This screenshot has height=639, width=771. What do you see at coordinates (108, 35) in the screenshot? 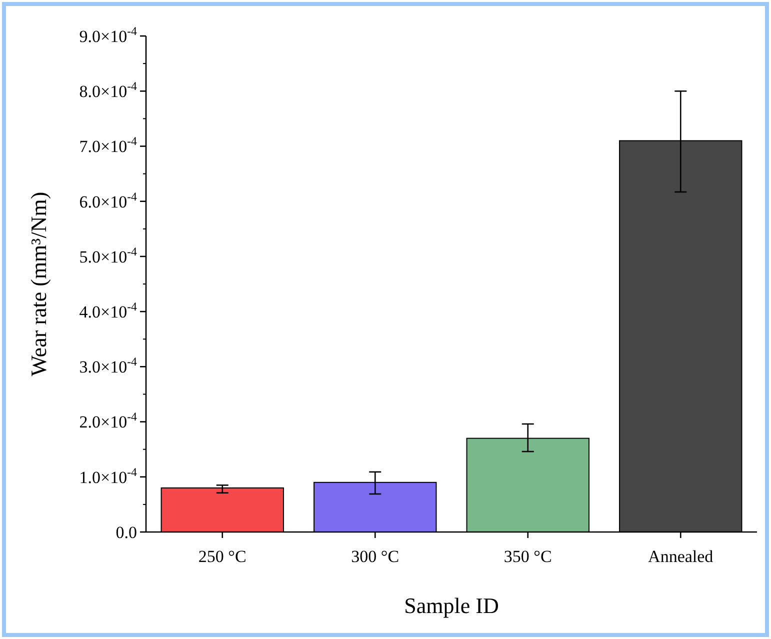
I see `y-tick-label: 9.0×10$^{-4}$` at bounding box center [108, 35].